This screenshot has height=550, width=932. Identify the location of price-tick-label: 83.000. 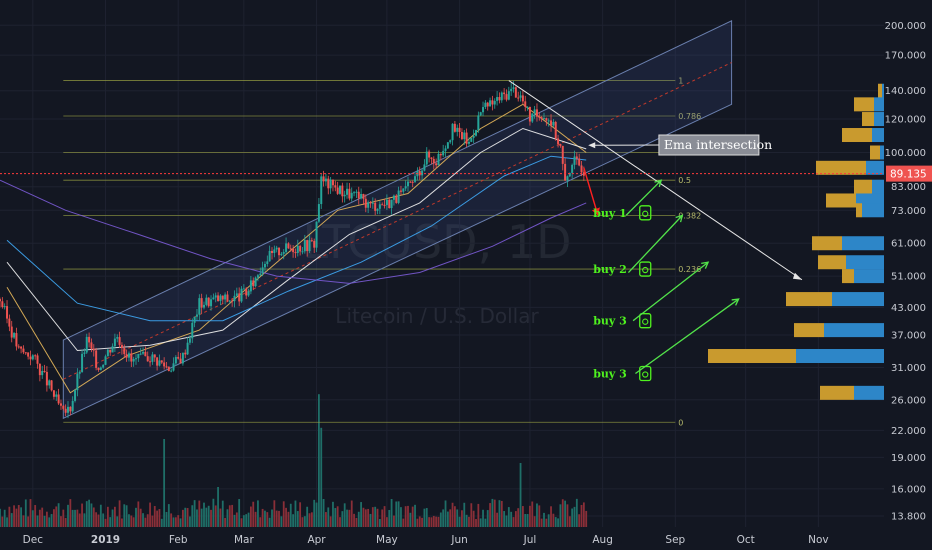
(908, 187).